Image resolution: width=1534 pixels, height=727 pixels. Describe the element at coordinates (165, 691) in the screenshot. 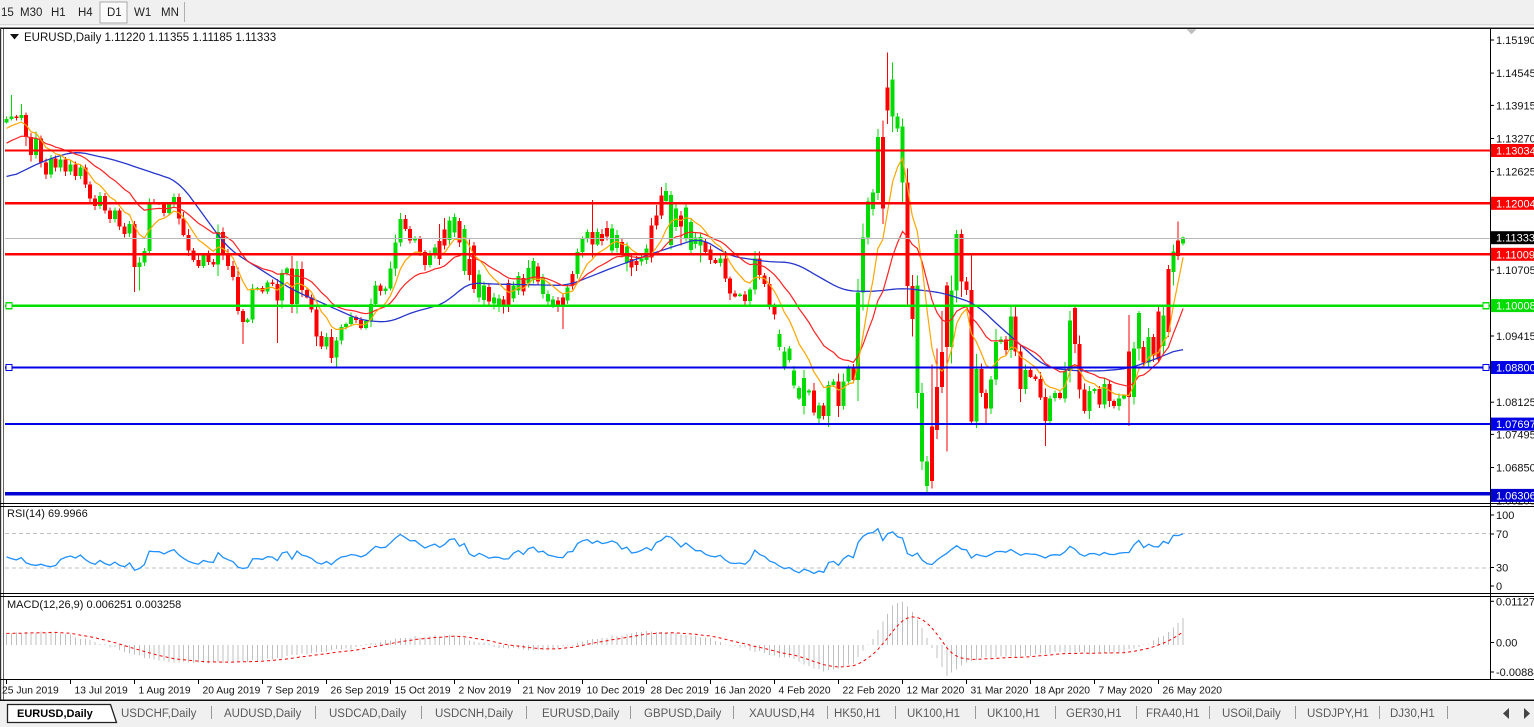

I see `svg-text: 1 Aug 2019` at that location.